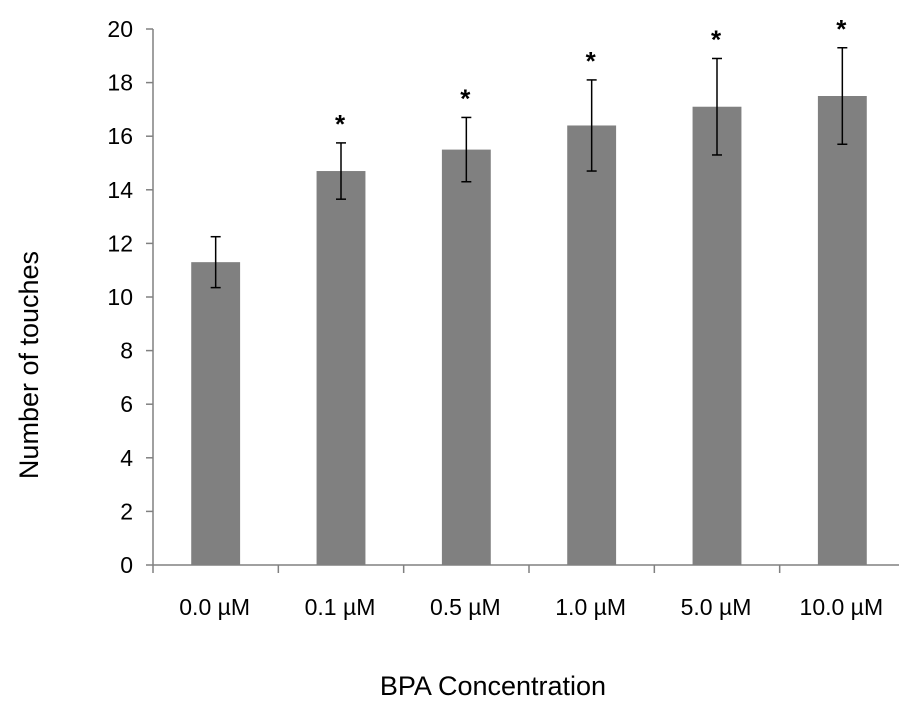  What do you see at coordinates (120, 83) in the screenshot?
I see `y-tick-label: 18` at bounding box center [120, 83].